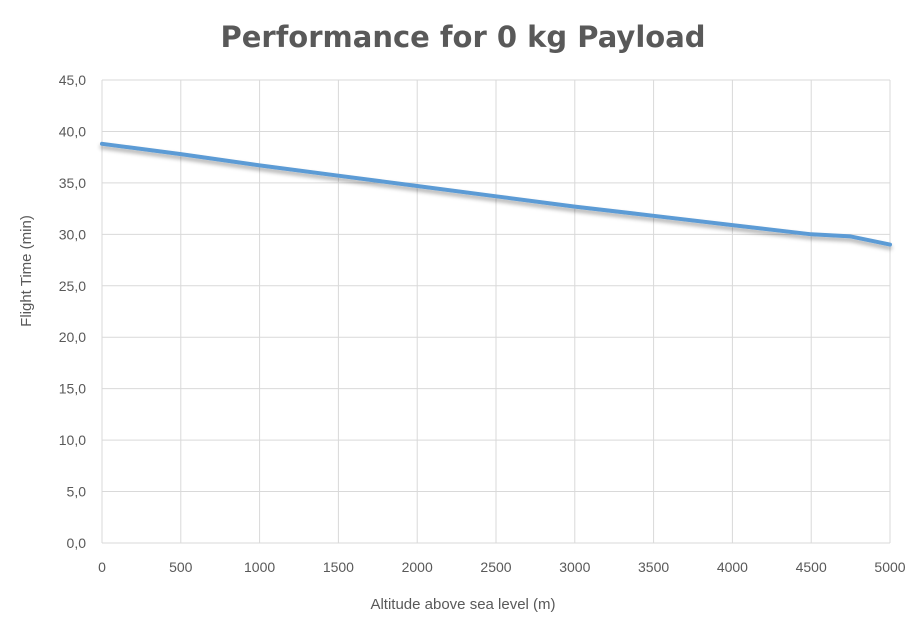 This screenshot has width=916, height=624. What do you see at coordinates (811, 567) in the screenshot?
I see `x-tick-label: 4500` at bounding box center [811, 567].